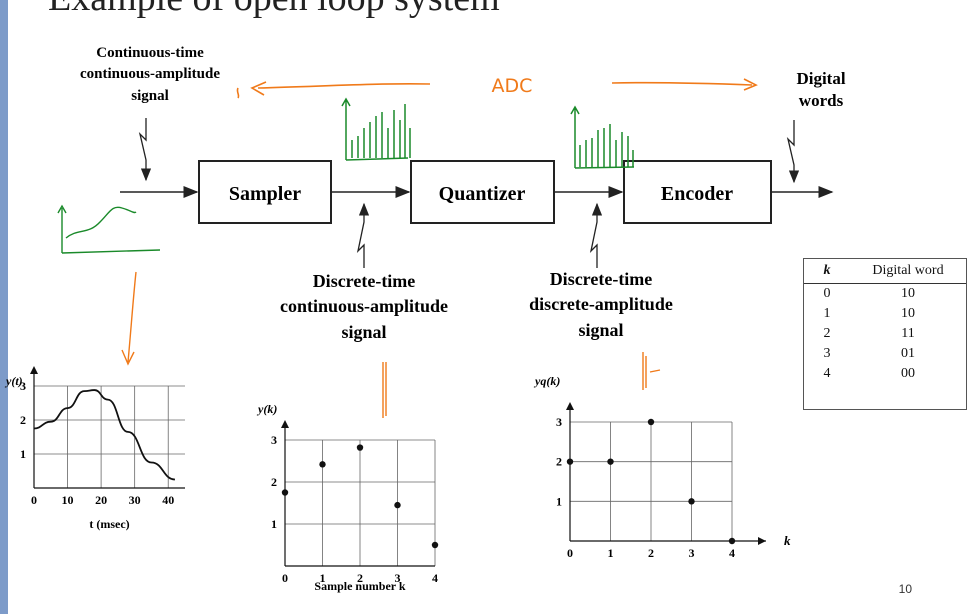 Image resolution: width=970 pixels, height=614 pixels. I want to click on quantized-label-line-2: discrete-amplitude, so click(601, 304).